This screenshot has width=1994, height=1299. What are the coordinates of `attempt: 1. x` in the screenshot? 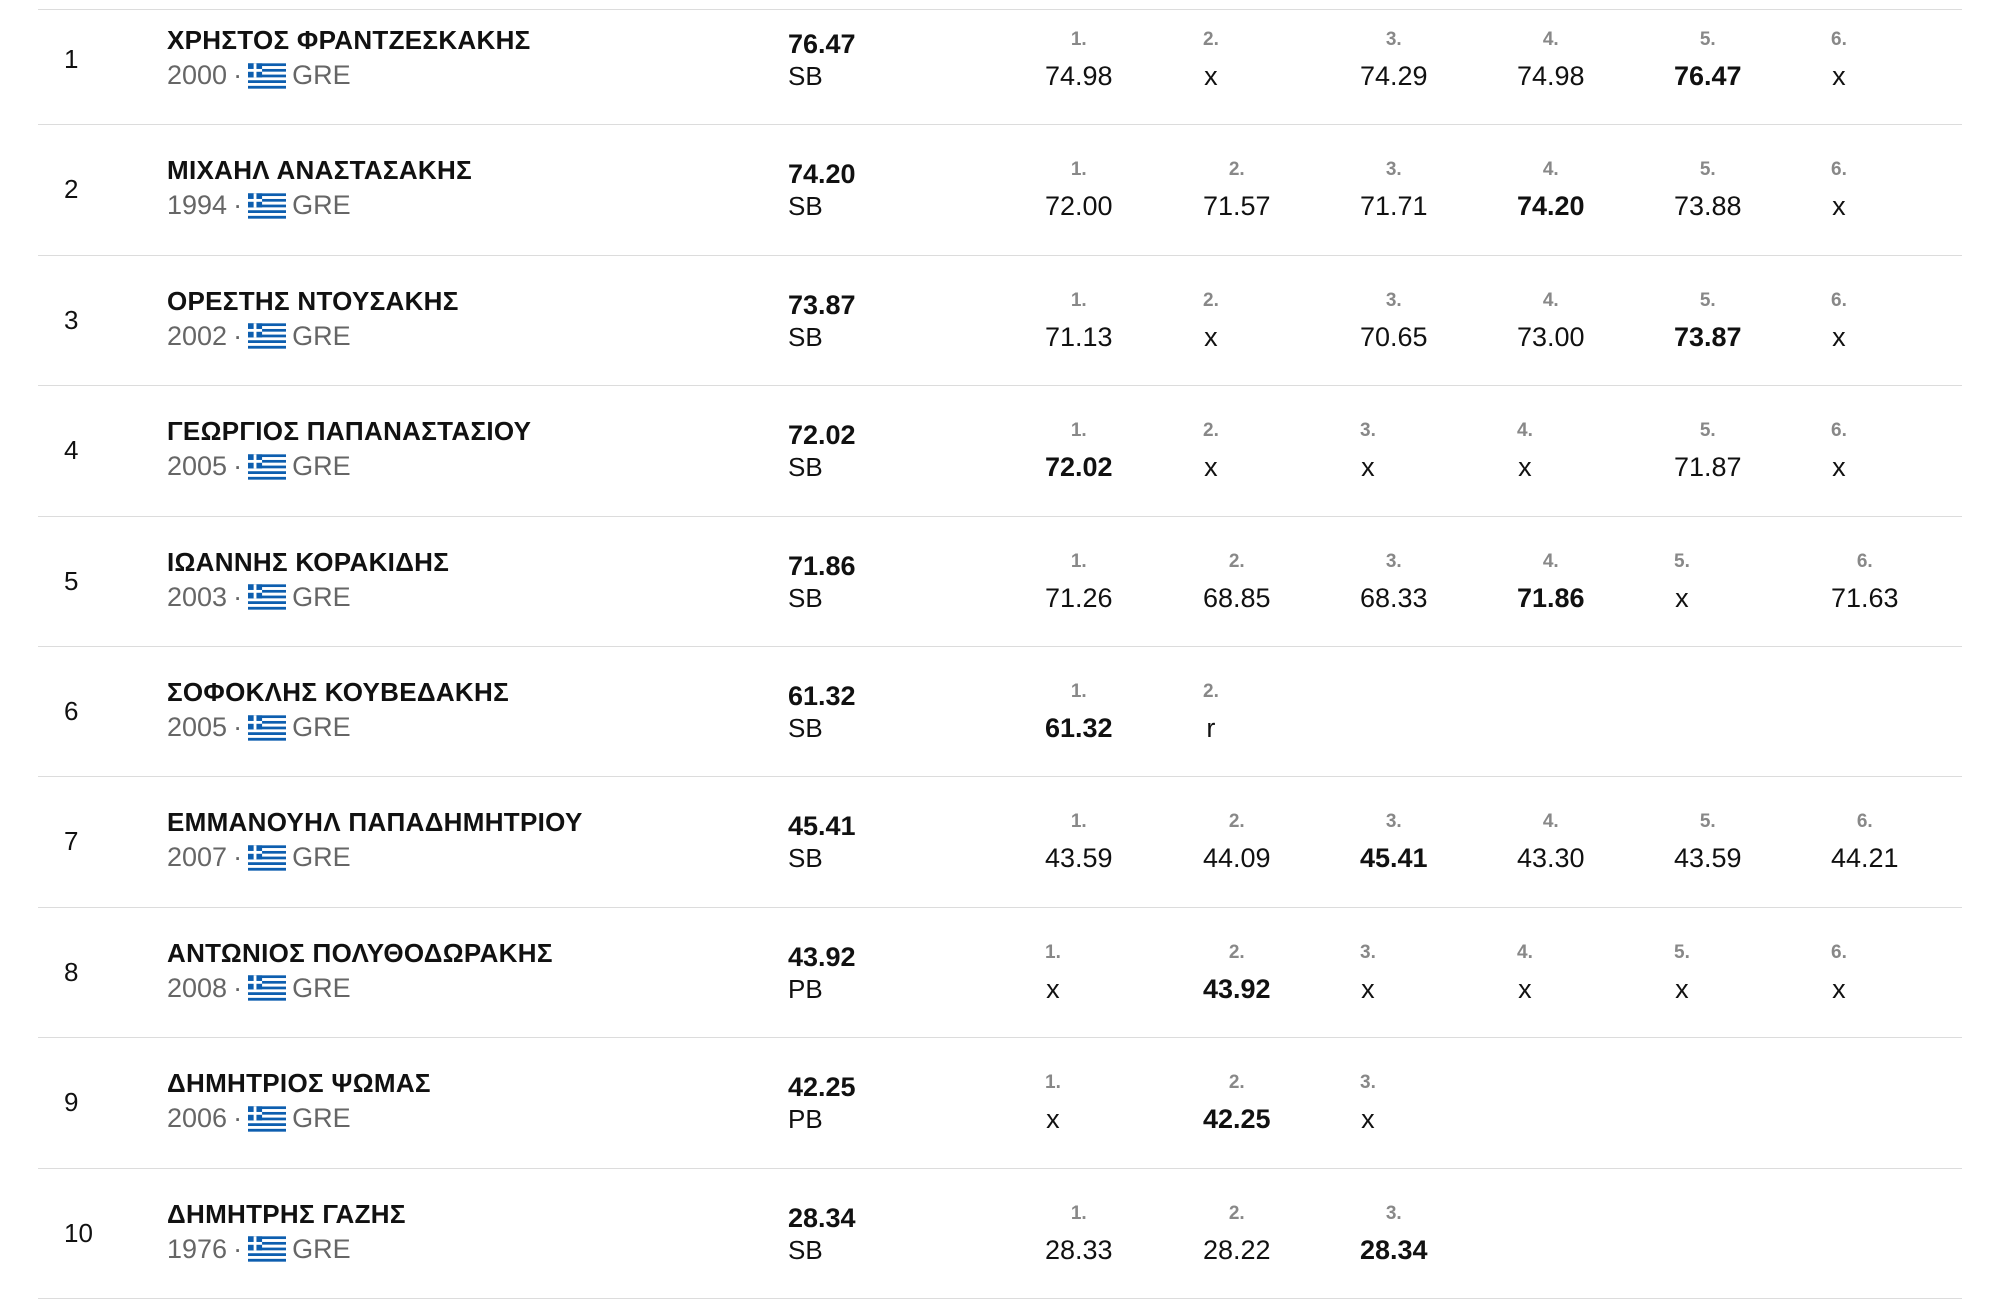 It's located at (1053, 973).